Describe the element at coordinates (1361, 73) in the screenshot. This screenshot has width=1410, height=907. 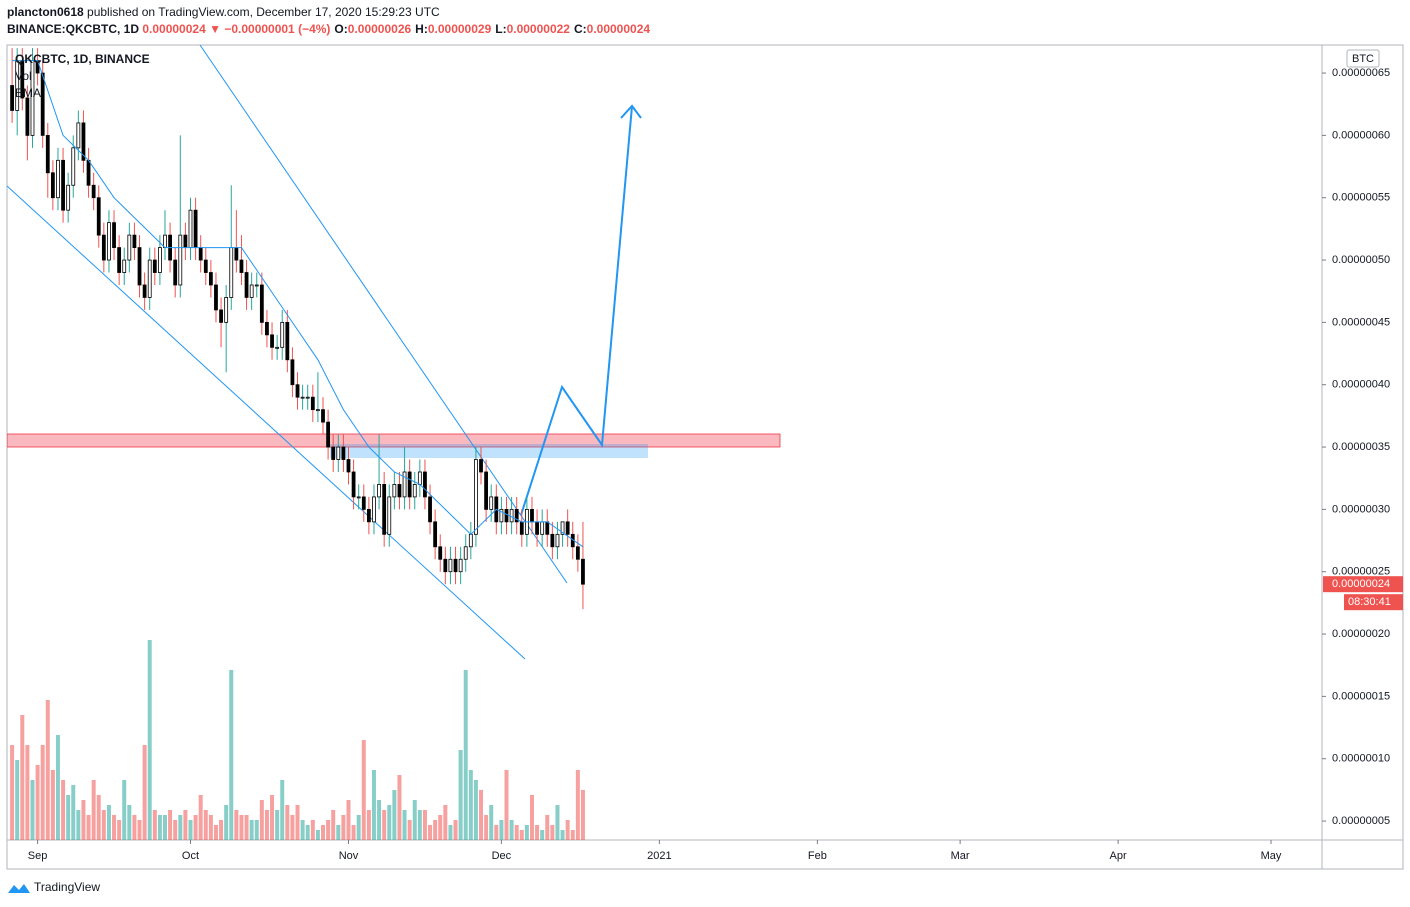
I see `y-tick-label: 0.00000065` at that location.